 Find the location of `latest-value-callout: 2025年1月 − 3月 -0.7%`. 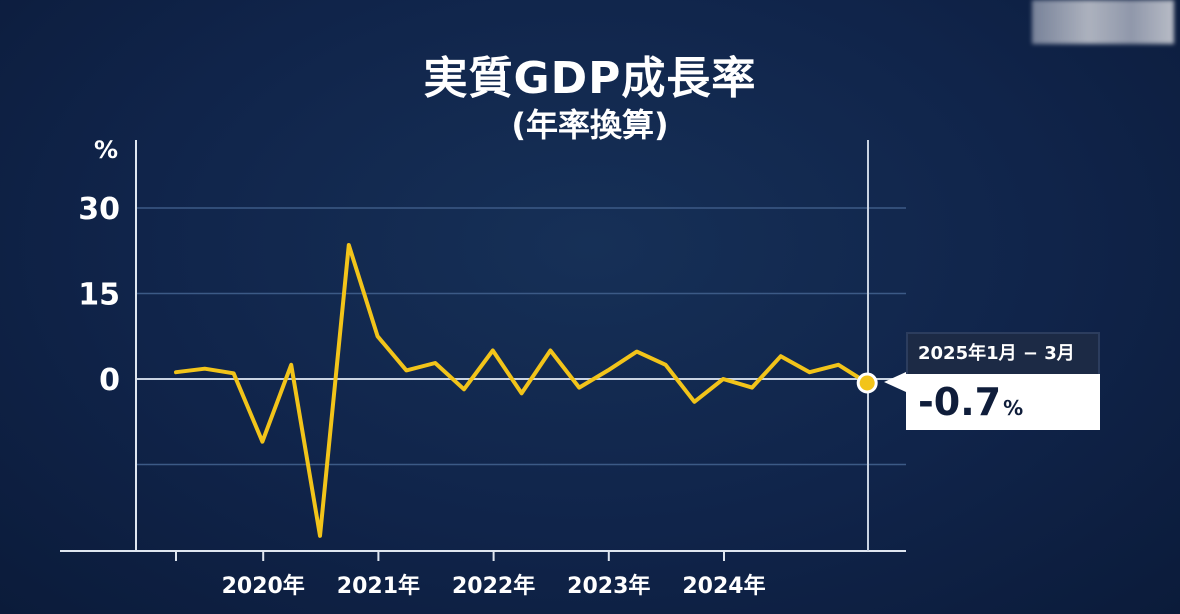

latest-value-callout: 2025年1月 − 3月 -0.7% is located at coordinates (1003, 381).